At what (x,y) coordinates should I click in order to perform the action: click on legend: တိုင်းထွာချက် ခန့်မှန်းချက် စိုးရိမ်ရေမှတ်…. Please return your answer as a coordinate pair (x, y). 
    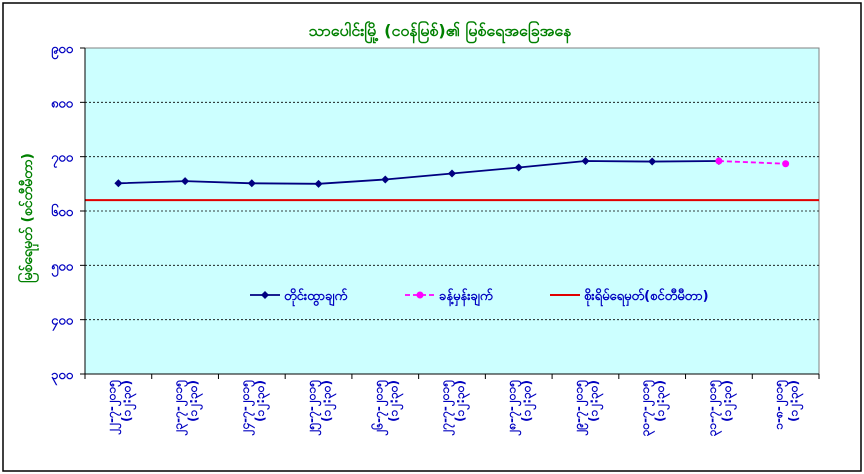
    Looking at the image, I should click on (479, 297).